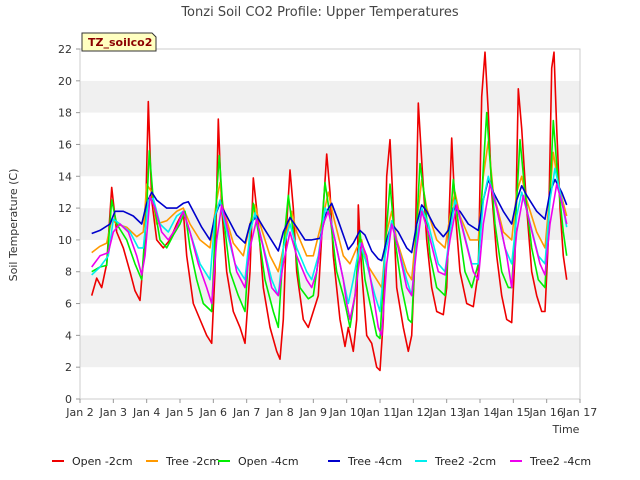 The width and height of the screenshot is (640, 480). What do you see at coordinates (68, 399) in the screenshot?
I see `y-tick-label: 0` at bounding box center [68, 399].